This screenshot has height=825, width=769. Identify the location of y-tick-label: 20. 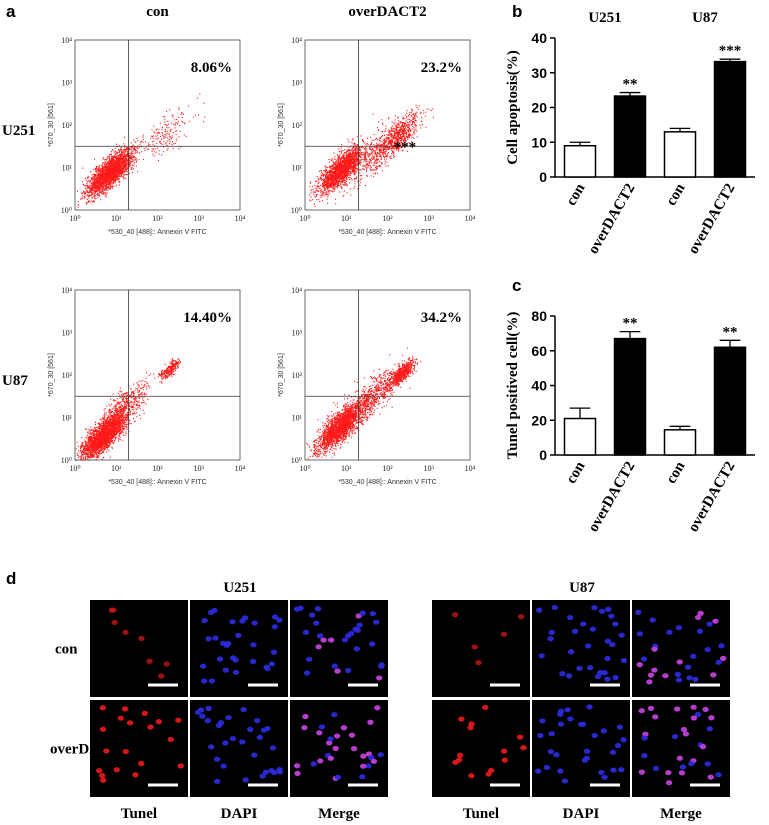
(539, 420).